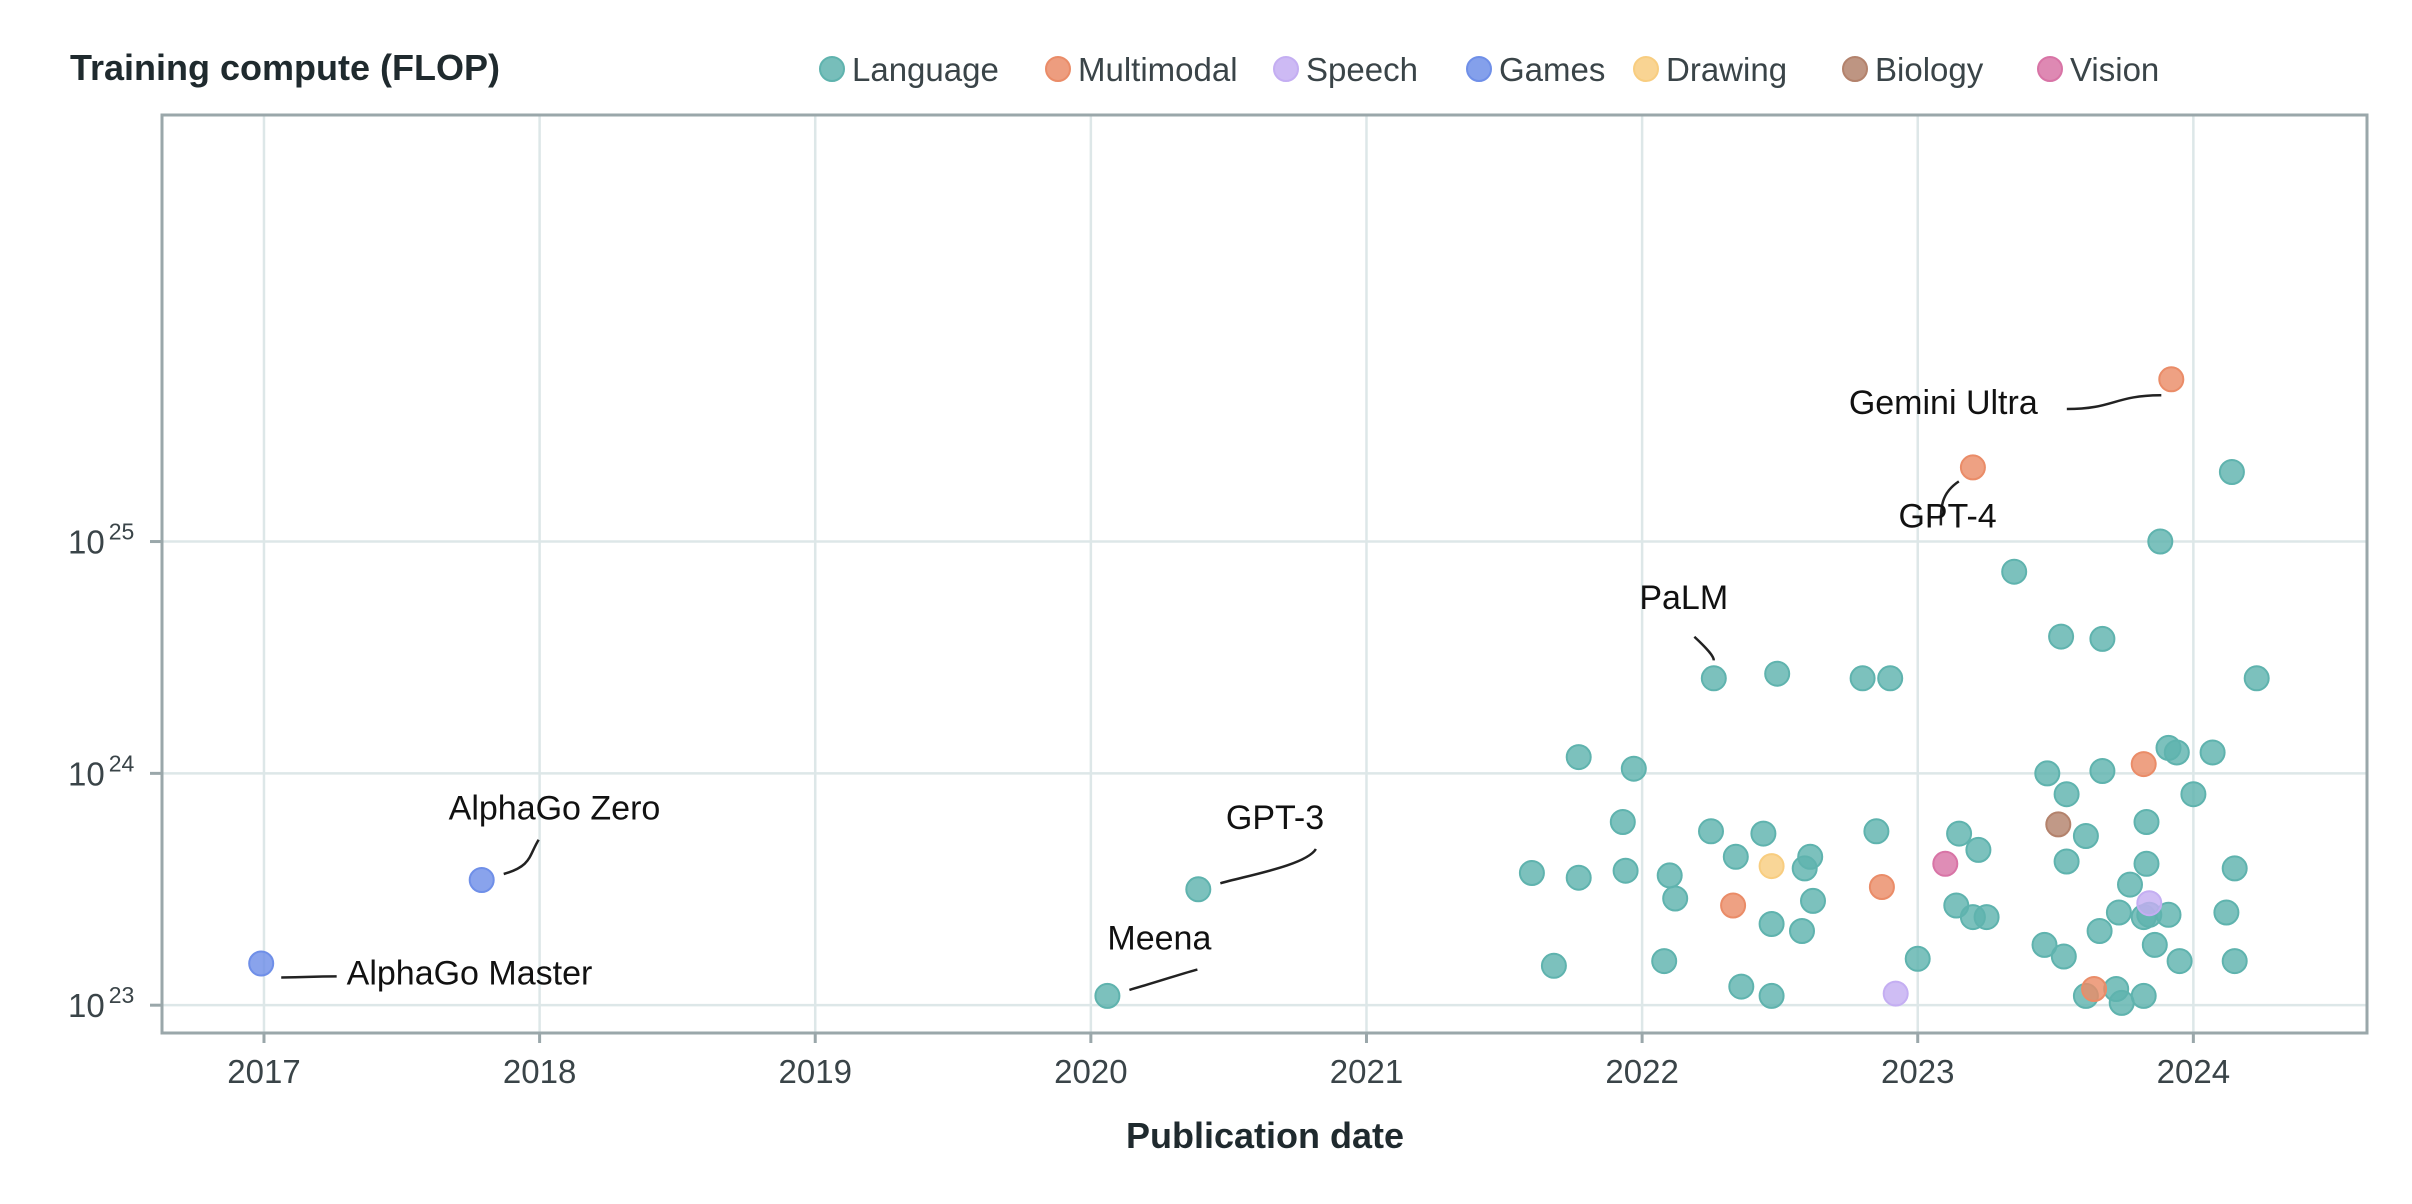 This screenshot has height=1204, width=2412. Describe the element at coordinates (122, 763) in the screenshot. I see `y-tick-exponent: 24` at that location.